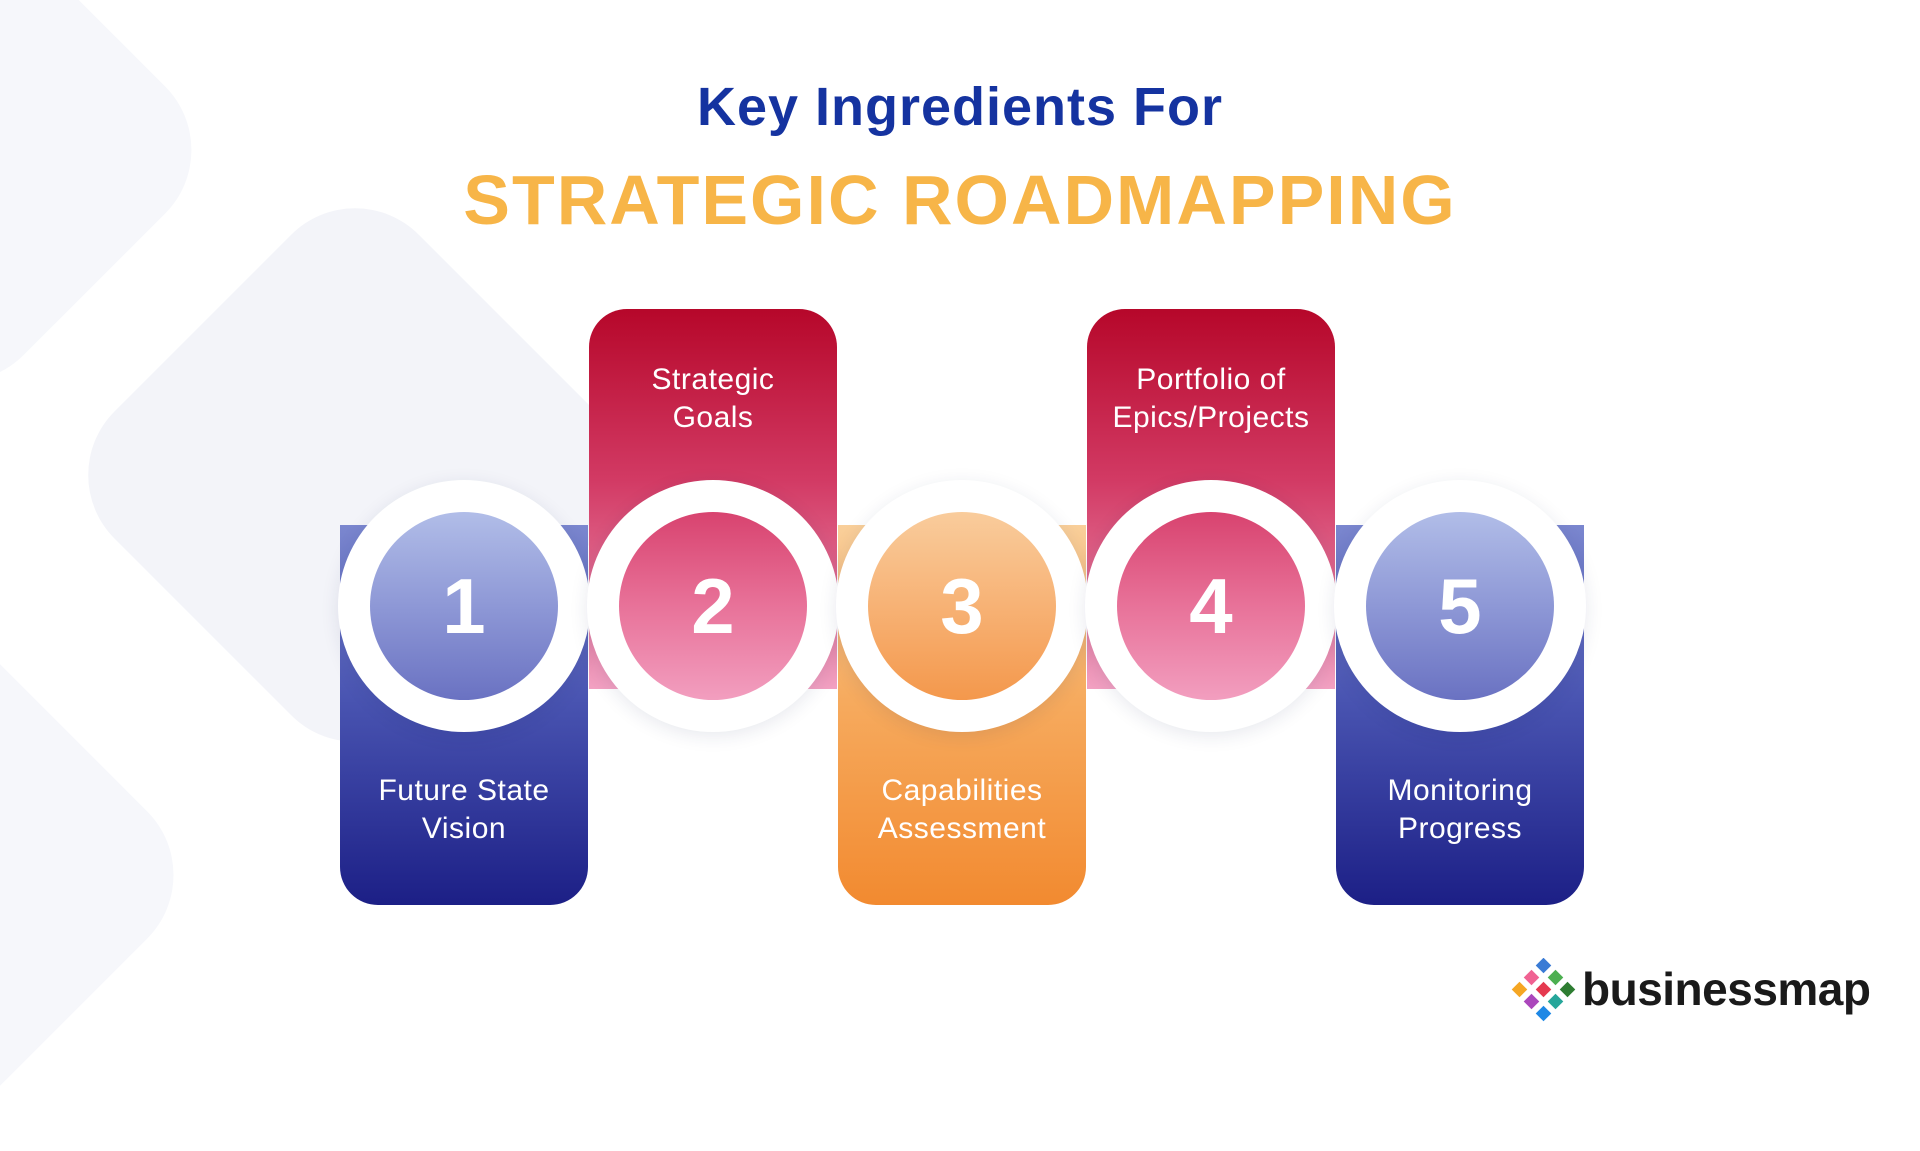 The width and height of the screenshot is (1920, 1151). Describe the element at coordinates (464, 790) in the screenshot. I see `step-1-label-line-1: Future State` at that location.